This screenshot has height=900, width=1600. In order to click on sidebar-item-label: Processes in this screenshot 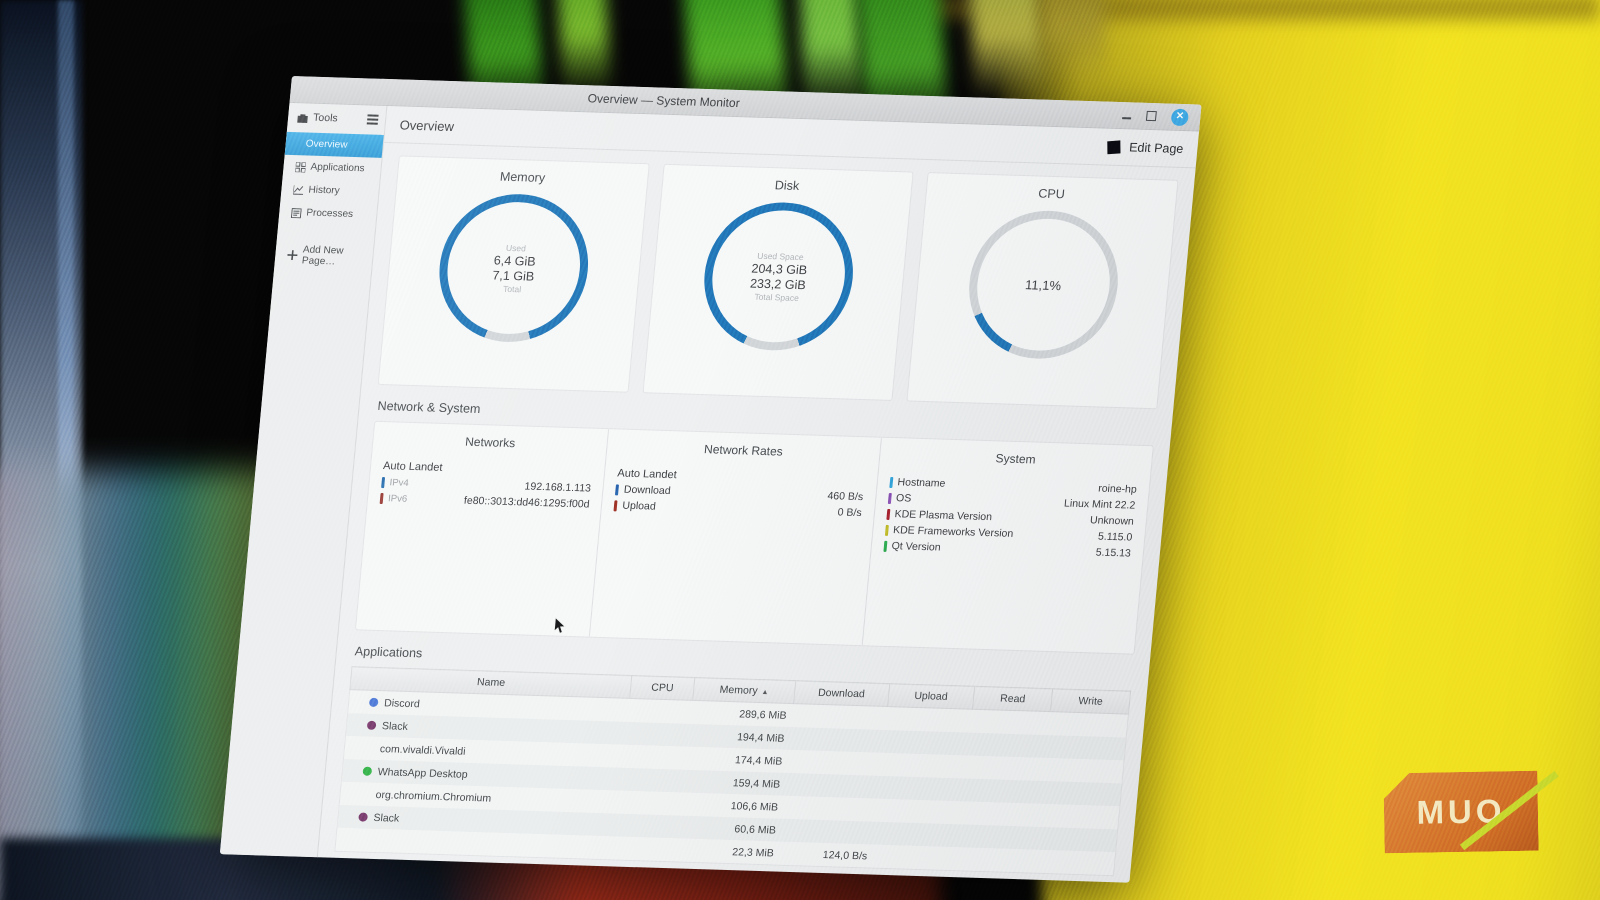, I will do `click(329, 213)`.